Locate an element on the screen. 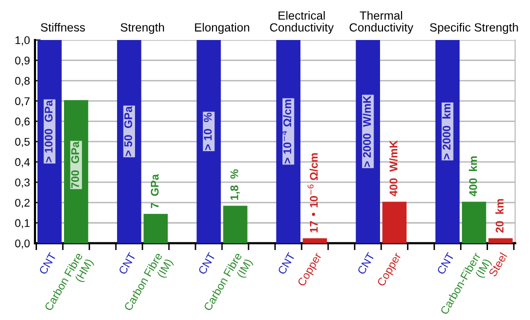  annotation: > 2000 km is located at coordinates (446, 132).